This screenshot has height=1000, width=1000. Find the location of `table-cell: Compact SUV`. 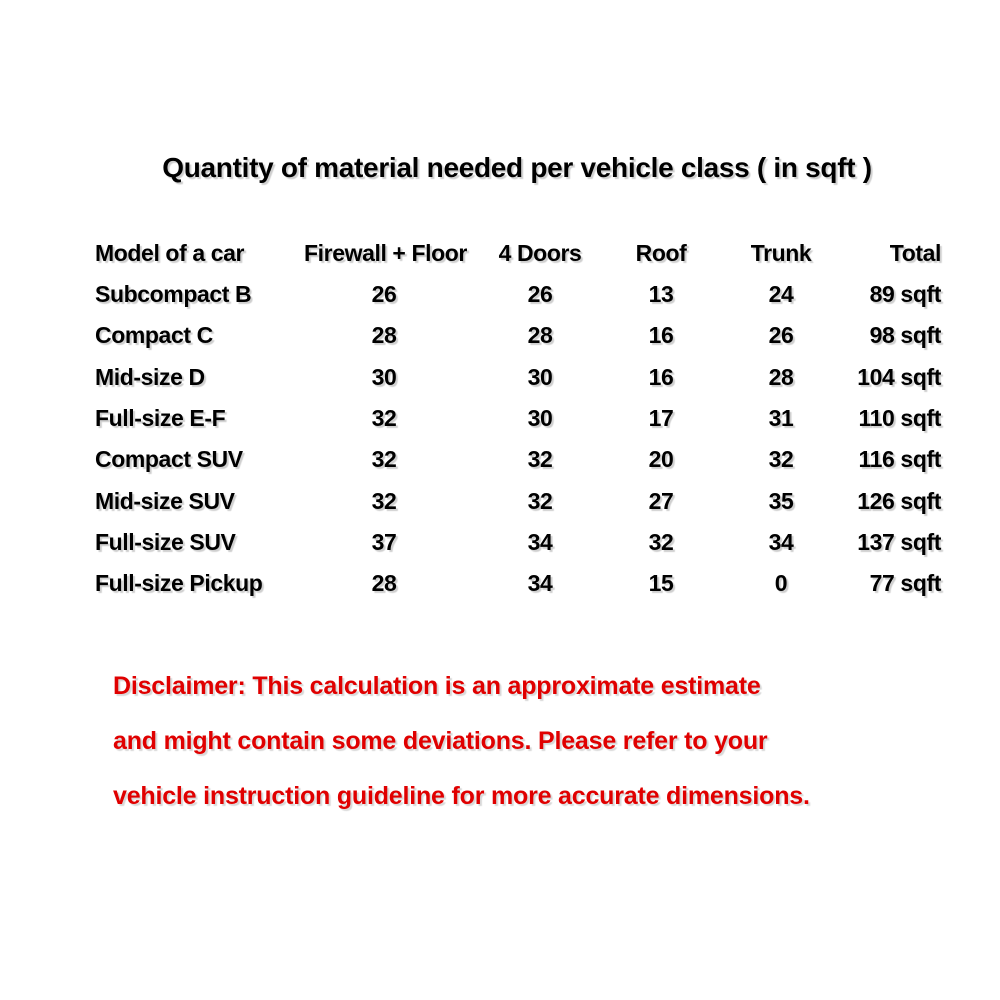

table-cell: Compact SUV is located at coordinates (169, 459).